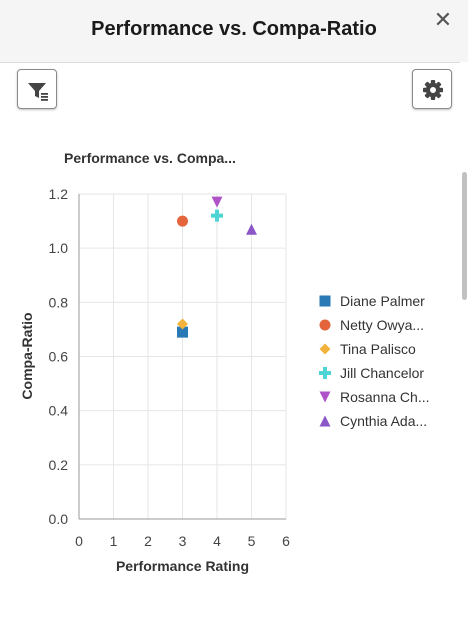 The image size is (468, 623). I want to click on x-tick-label: 1, so click(114, 541).